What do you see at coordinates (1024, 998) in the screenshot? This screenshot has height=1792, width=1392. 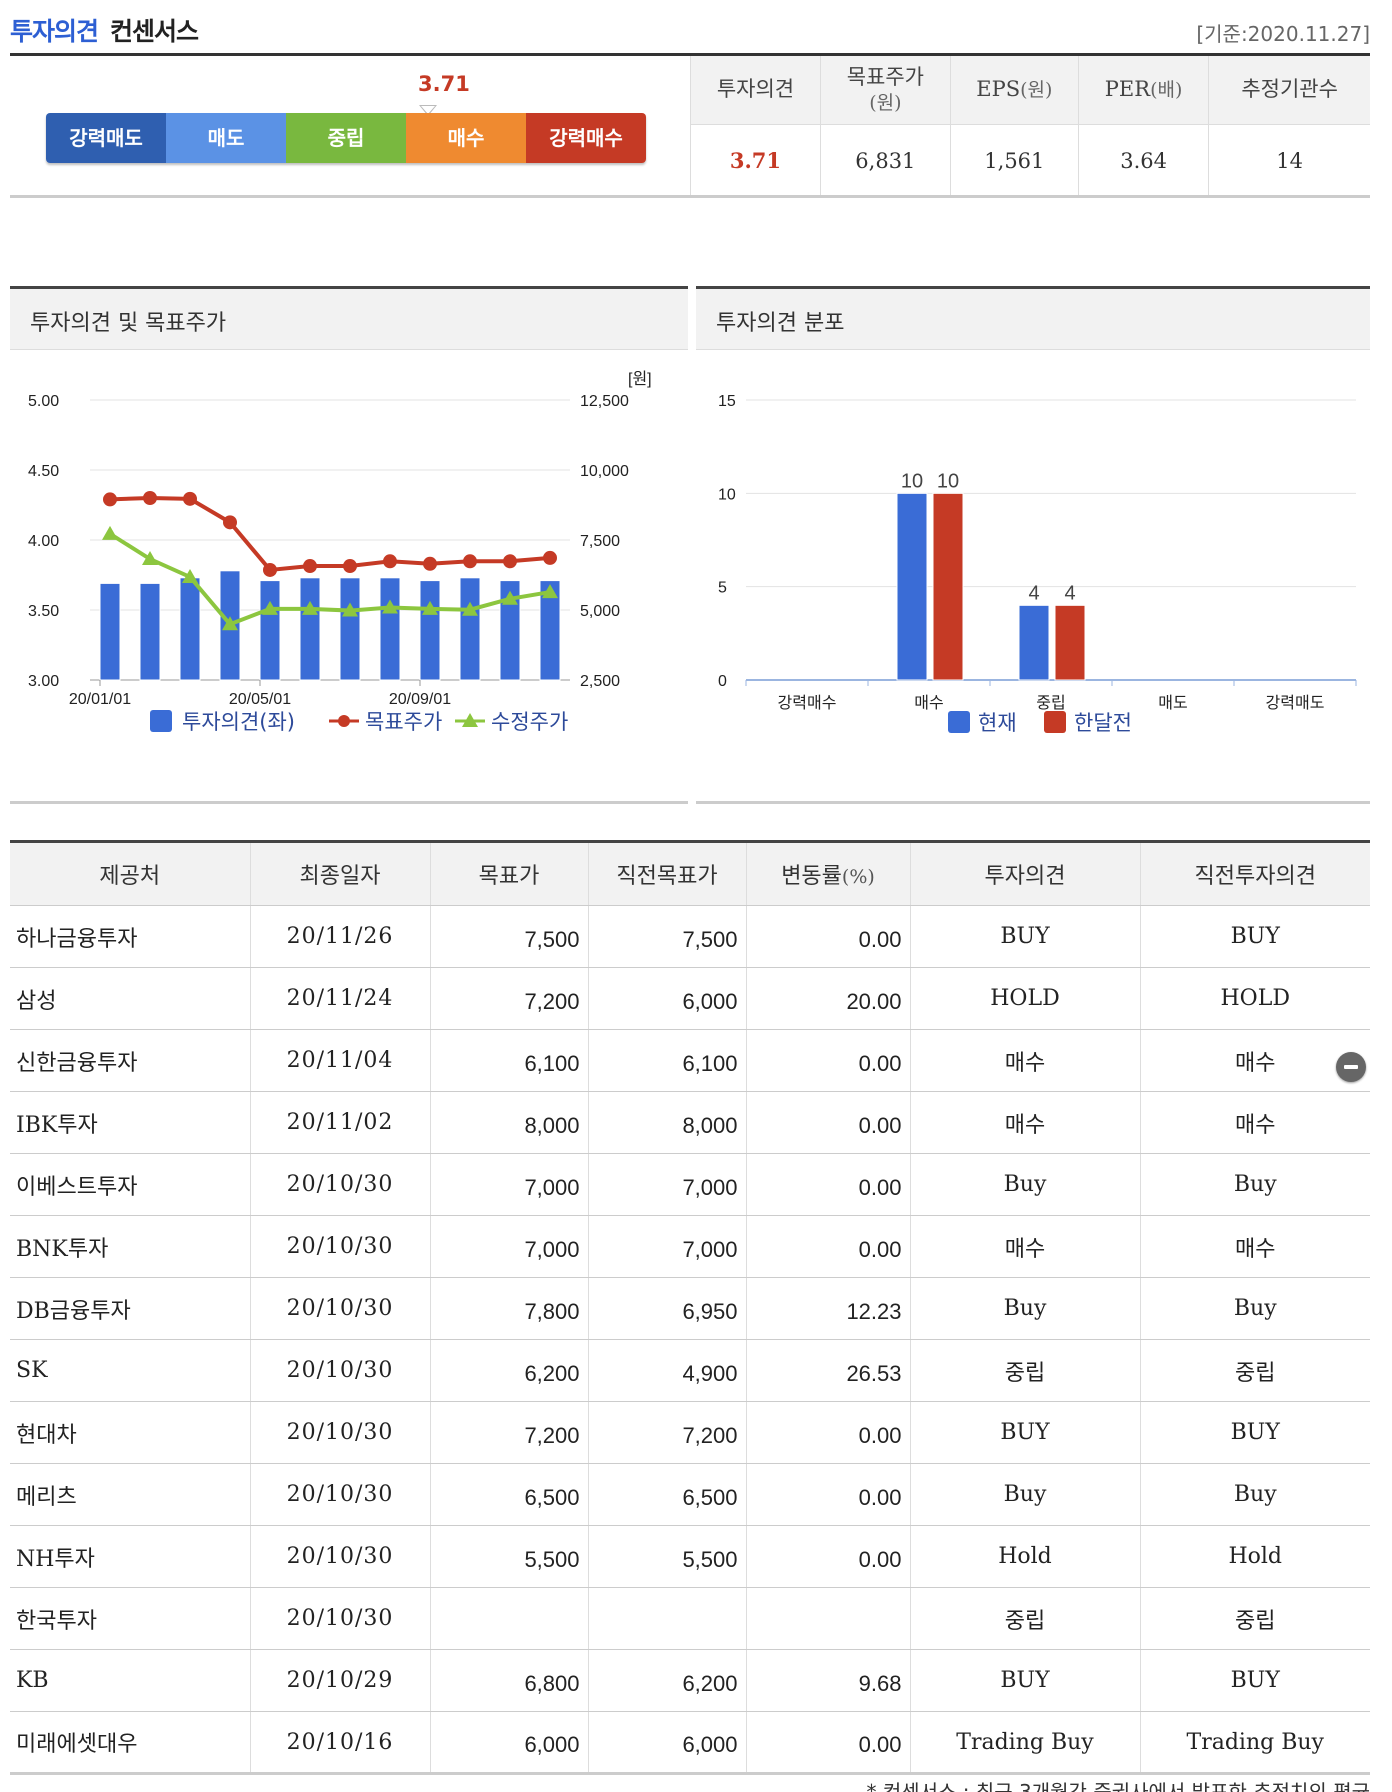 I see `opinion-cell: HOLD` at bounding box center [1024, 998].